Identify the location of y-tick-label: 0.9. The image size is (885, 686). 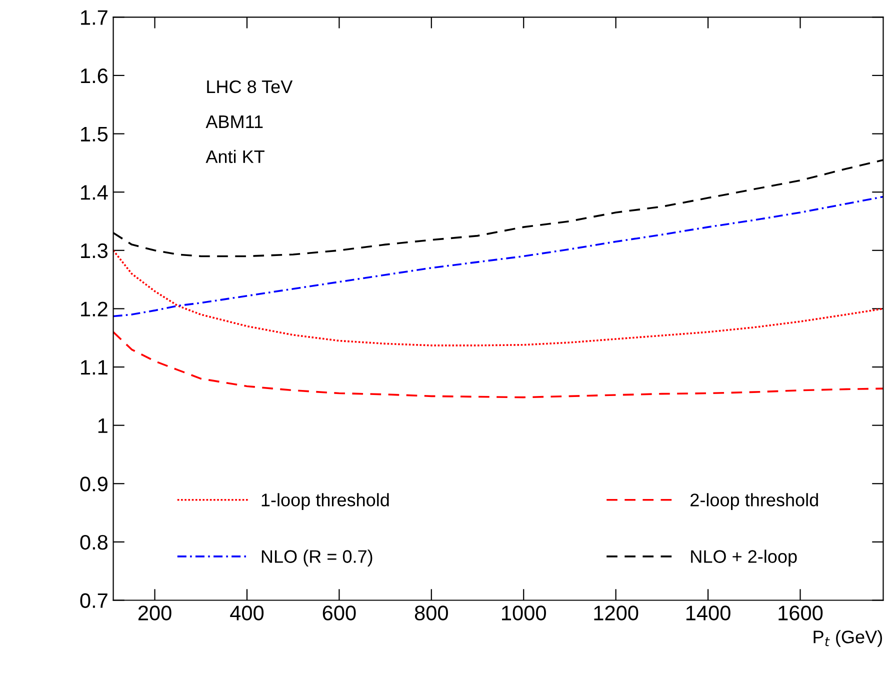
(94, 484).